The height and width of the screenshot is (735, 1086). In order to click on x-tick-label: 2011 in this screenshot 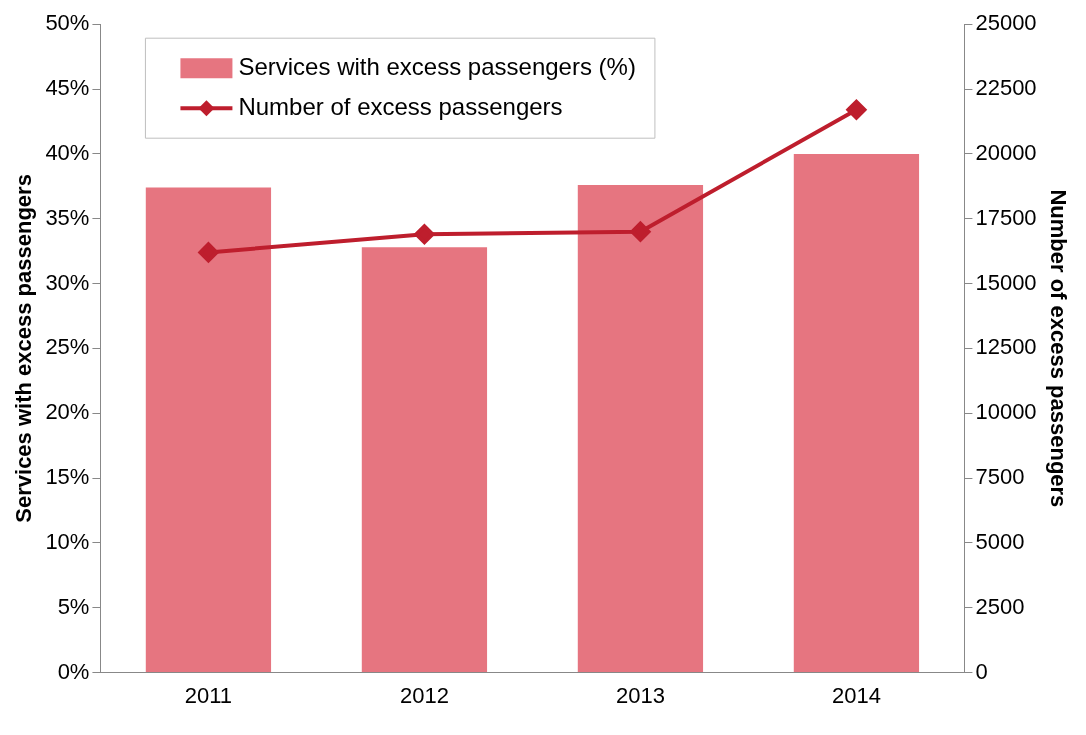, I will do `click(208, 695)`.